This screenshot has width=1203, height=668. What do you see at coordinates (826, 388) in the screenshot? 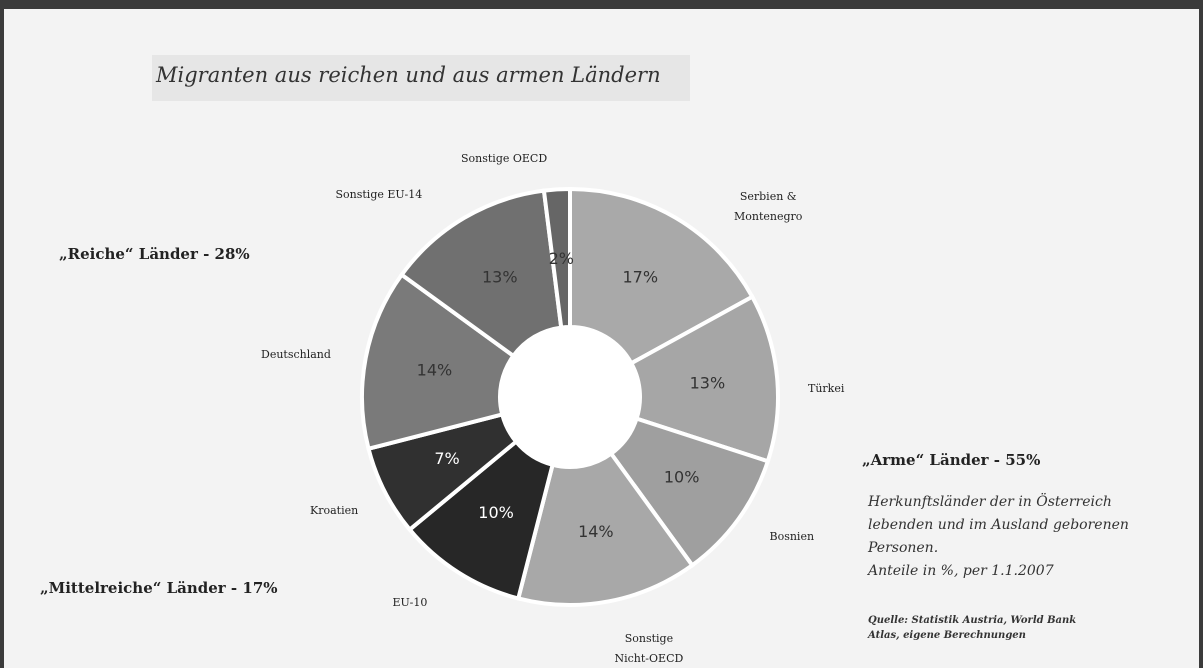
I see `category-label: Türkei` at bounding box center [826, 388].